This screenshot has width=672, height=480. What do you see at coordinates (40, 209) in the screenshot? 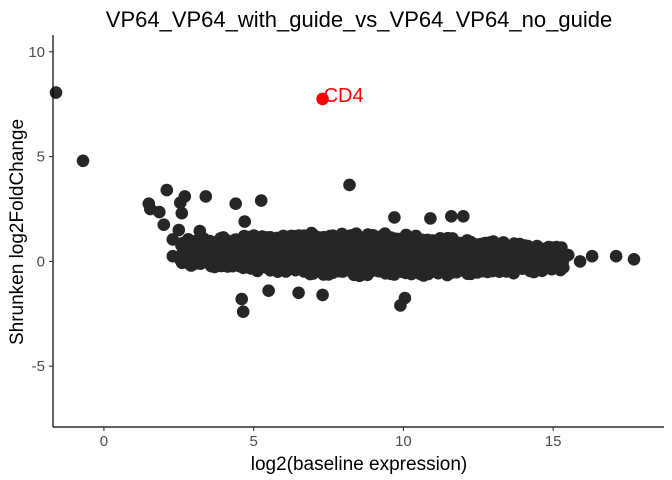
I see `y-ticks: -5 0 5 10` at bounding box center [40, 209].